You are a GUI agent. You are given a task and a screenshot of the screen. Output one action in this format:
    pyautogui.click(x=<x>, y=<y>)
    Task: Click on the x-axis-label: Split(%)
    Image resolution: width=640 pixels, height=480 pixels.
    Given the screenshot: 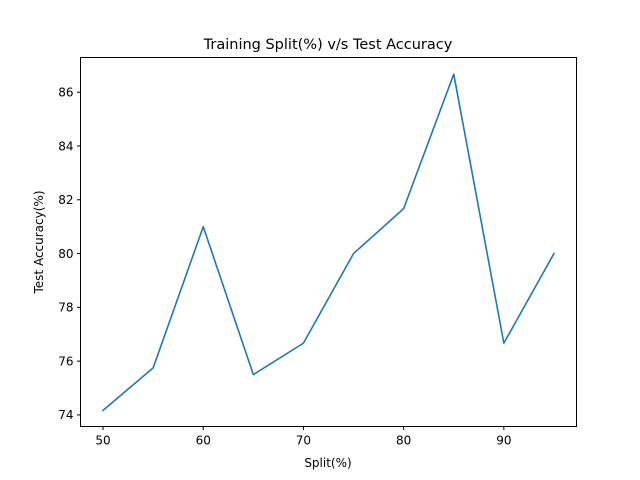 What is the action you would take?
    pyautogui.click(x=327, y=463)
    